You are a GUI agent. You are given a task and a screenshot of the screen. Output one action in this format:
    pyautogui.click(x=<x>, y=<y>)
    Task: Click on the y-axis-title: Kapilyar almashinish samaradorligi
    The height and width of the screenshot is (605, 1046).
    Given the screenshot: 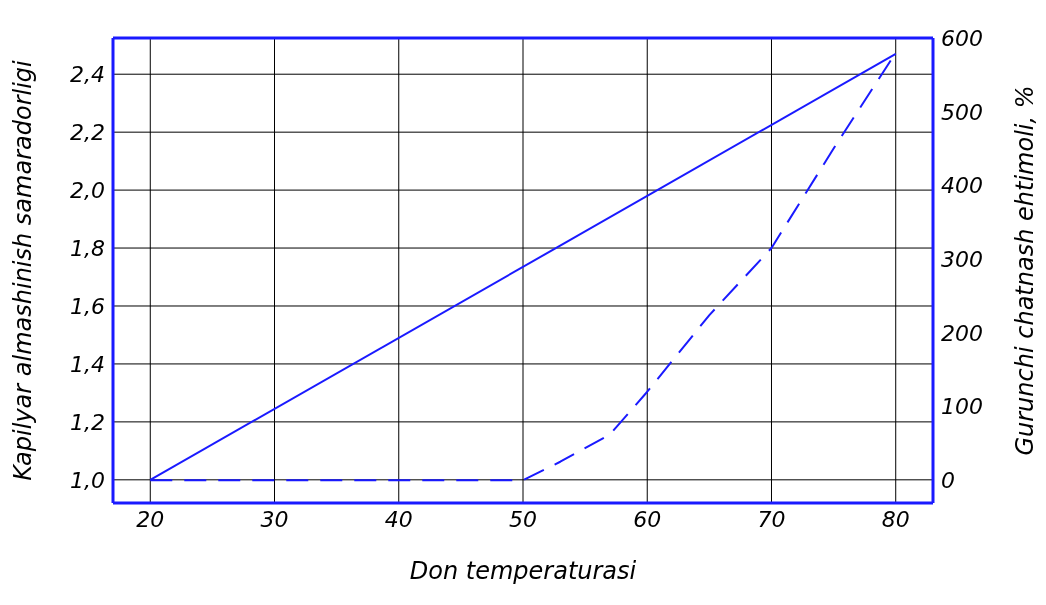 What is the action you would take?
    pyautogui.click(x=22, y=270)
    